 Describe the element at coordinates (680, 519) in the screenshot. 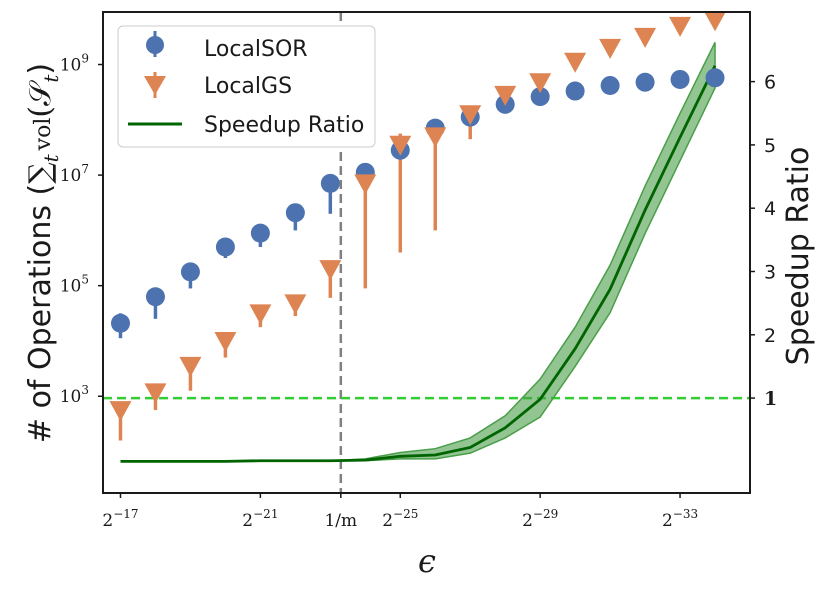

I see `x-tick-label-5: 2−33` at that location.